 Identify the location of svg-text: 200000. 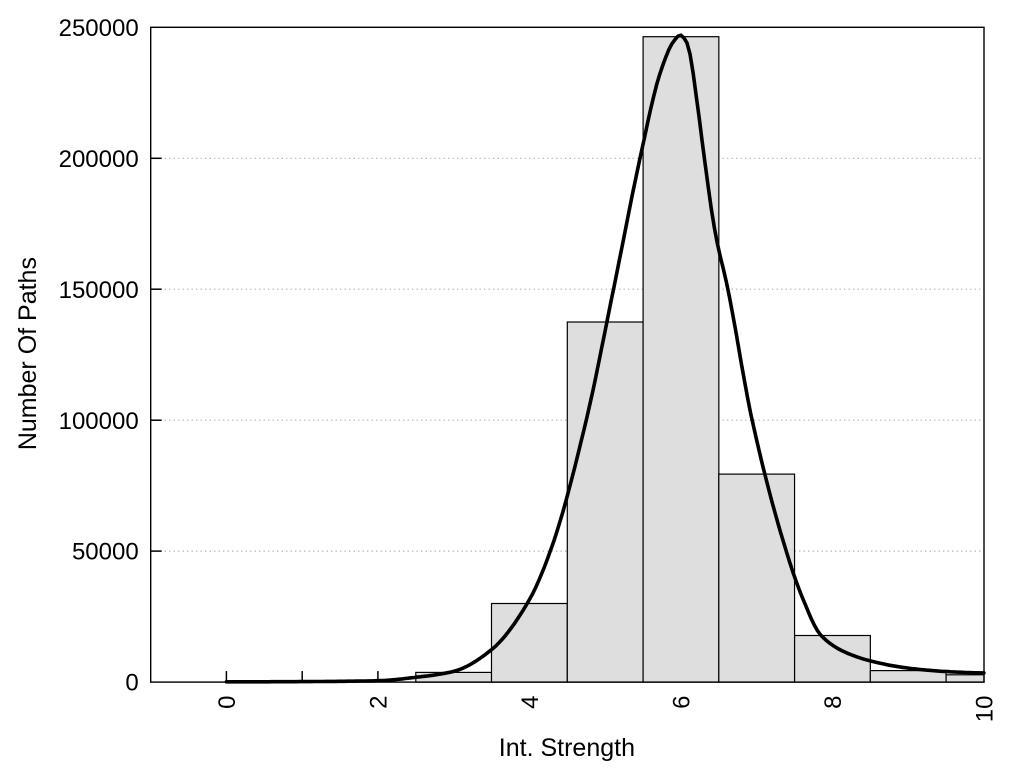
(99, 159).